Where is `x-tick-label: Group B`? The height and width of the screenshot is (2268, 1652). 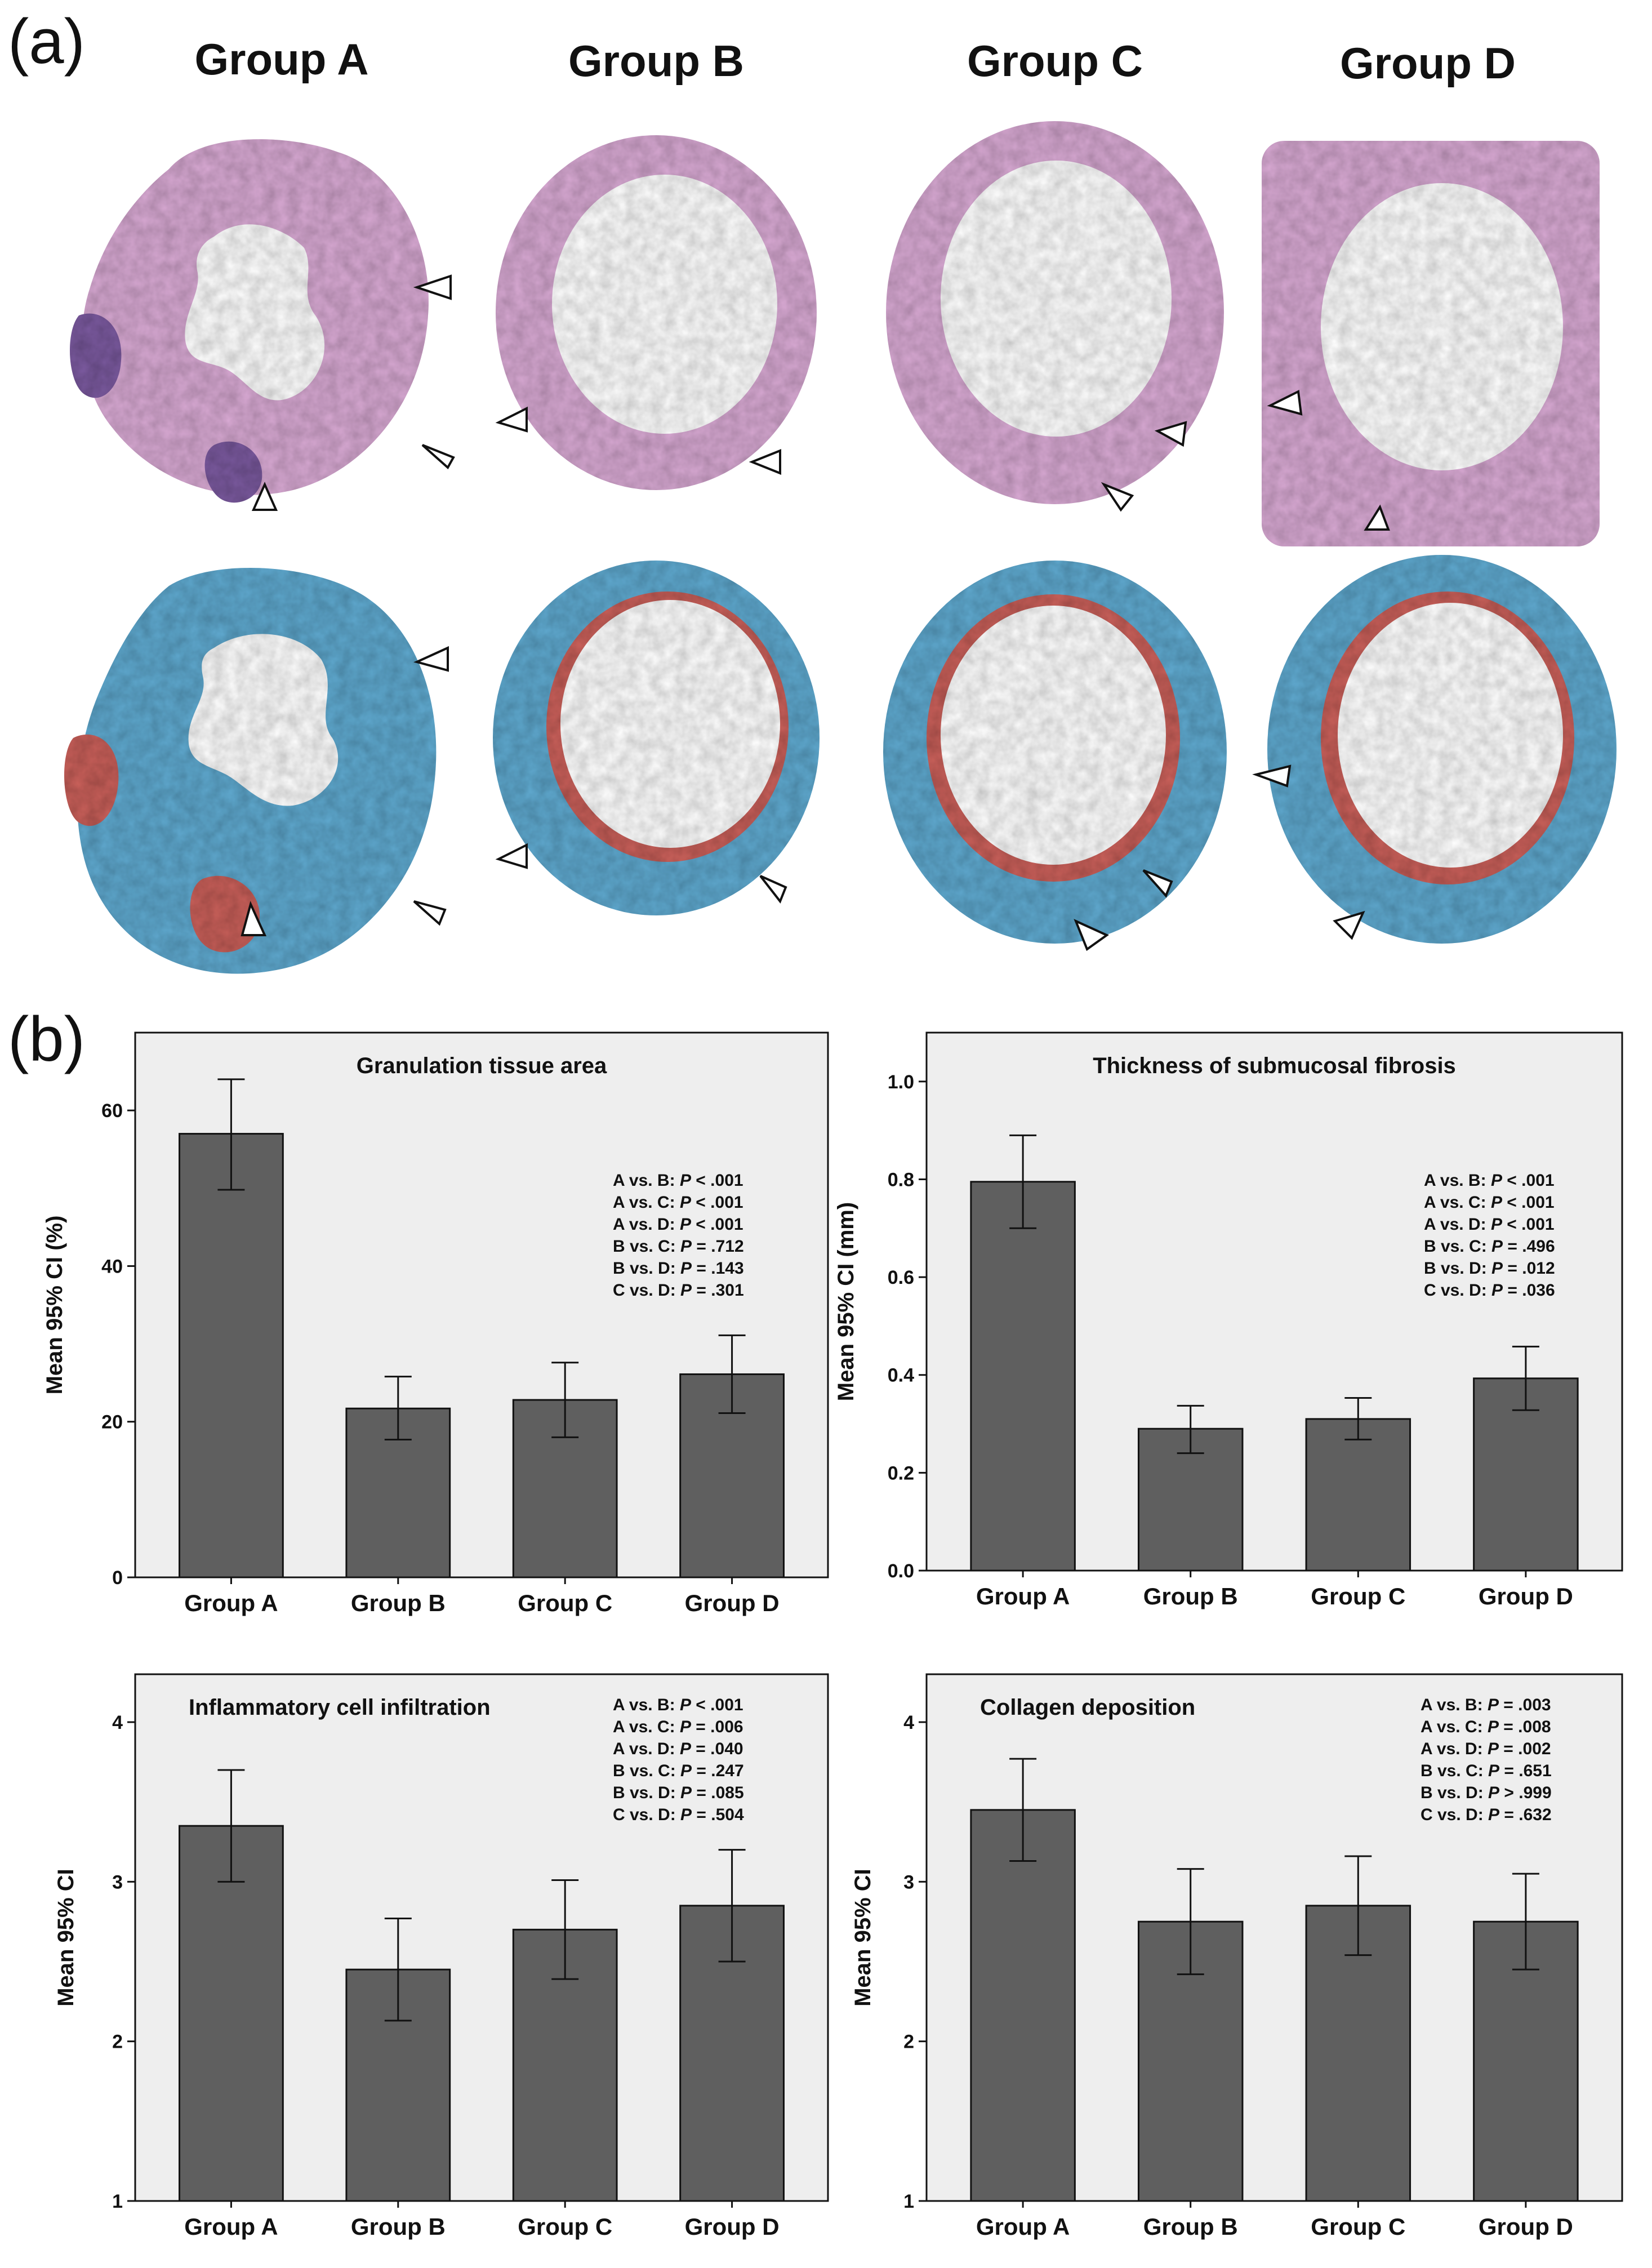 x-tick-label: Group B is located at coordinates (399, 2226).